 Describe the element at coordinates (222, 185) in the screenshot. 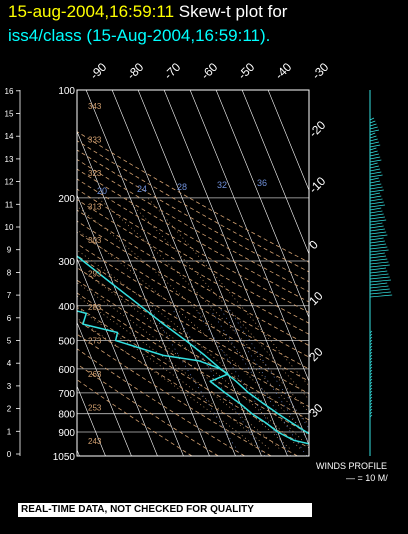

I see `mixing-ratio-label: 32` at that location.